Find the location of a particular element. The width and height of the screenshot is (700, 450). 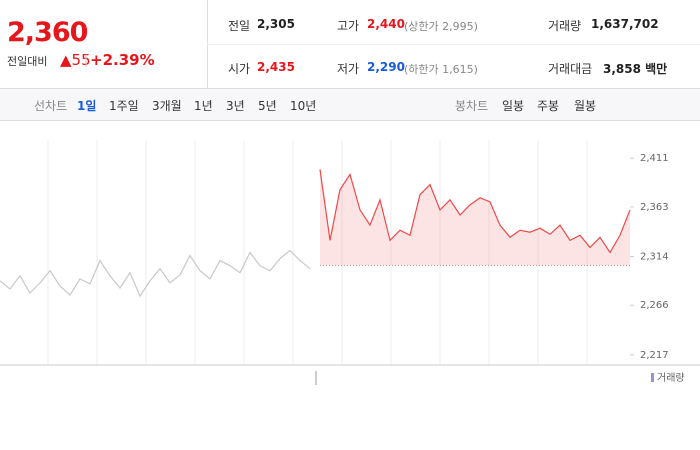

field-label: 시가 is located at coordinates (239, 69).